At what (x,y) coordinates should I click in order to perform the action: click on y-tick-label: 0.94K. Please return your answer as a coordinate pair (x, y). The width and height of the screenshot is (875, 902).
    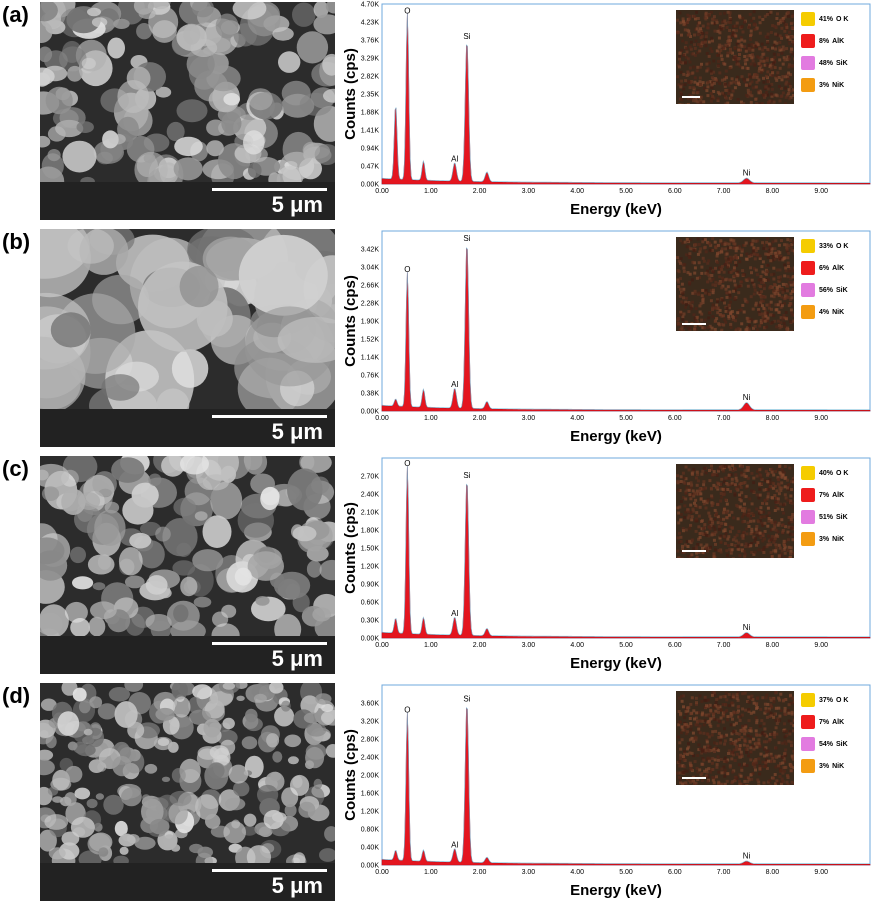
    Looking at the image, I should click on (370, 149).